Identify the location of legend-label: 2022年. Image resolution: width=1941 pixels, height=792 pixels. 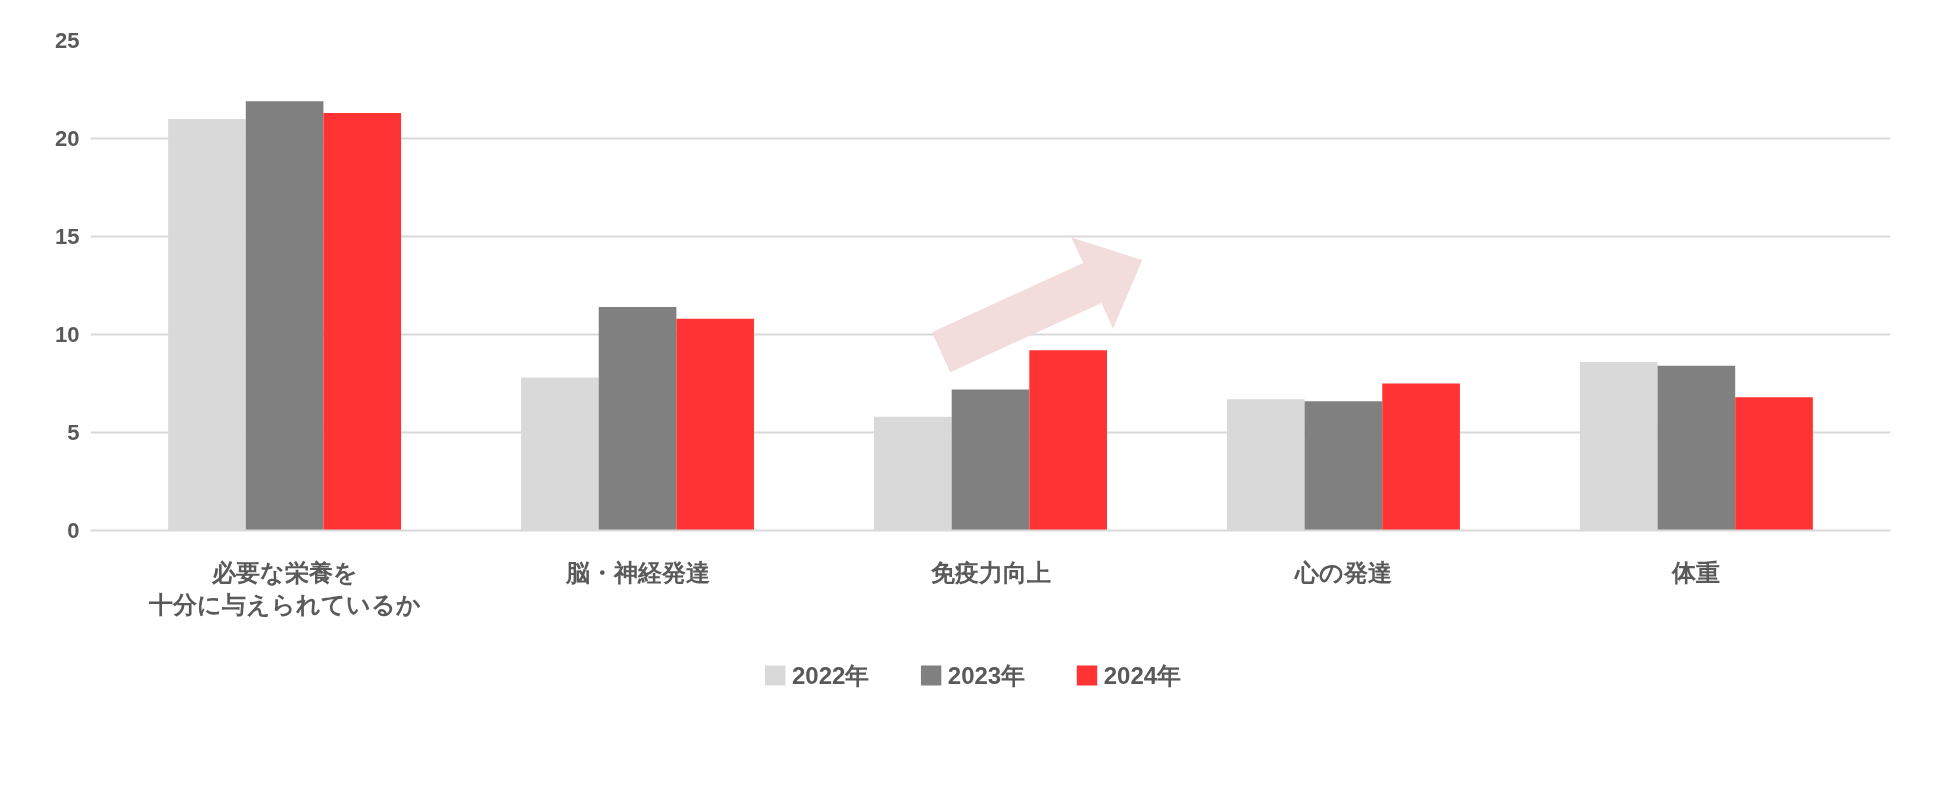
(830, 675).